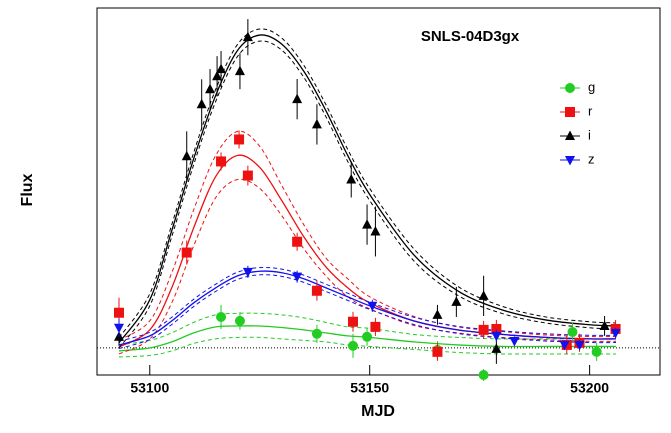  What do you see at coordinates (149, 388) in the screenshot?
I see `x-tick-label: 53100` at bounding box center [149, 388].